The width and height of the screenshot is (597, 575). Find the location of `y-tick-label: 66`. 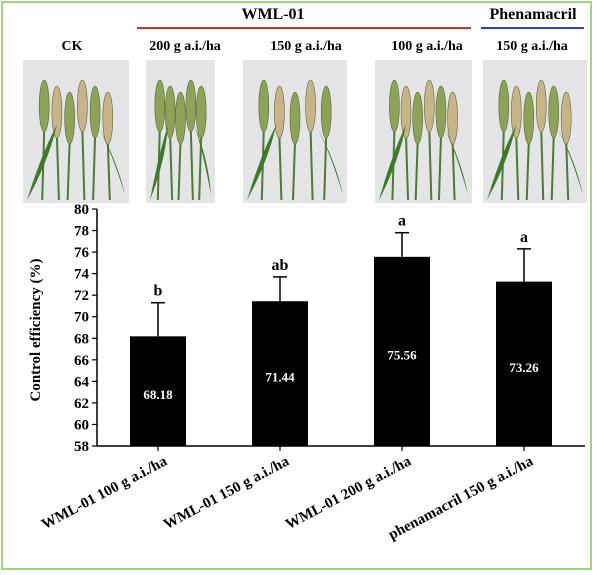

y-tick-label: 66 is located at coordinates (82, 361).